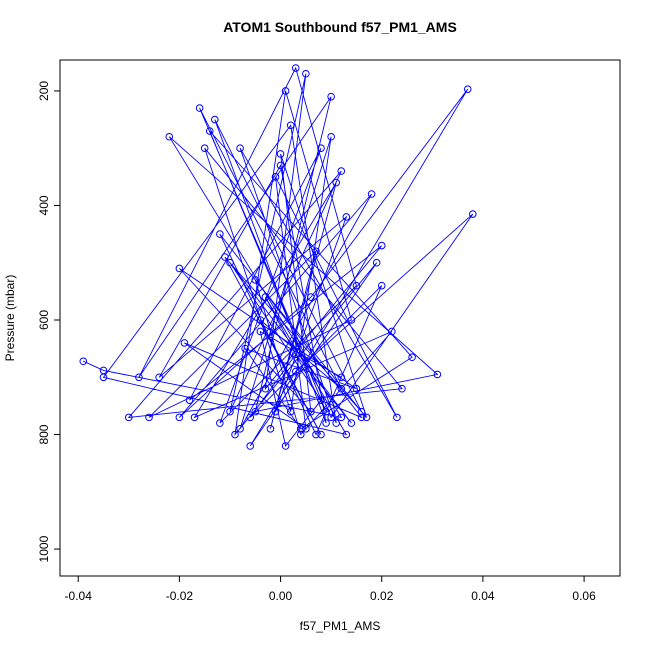  What do you see at coordinates (79, 596) in the screenshot?
I see `x-tick-label: -0.04` at bounding box center [79, 596].